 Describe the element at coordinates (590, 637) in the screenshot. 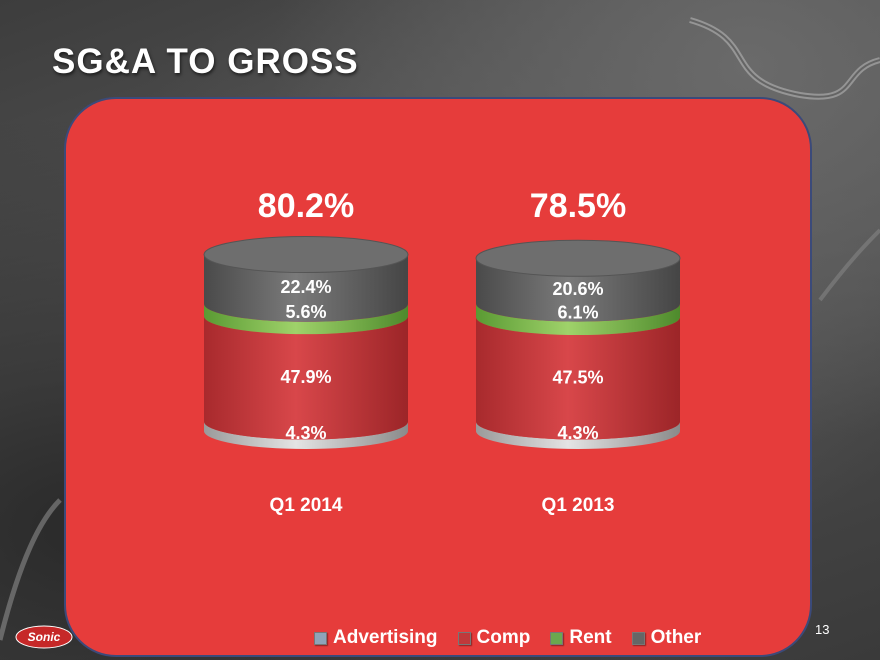

I see `legend-label-rent: Rent` at that location.